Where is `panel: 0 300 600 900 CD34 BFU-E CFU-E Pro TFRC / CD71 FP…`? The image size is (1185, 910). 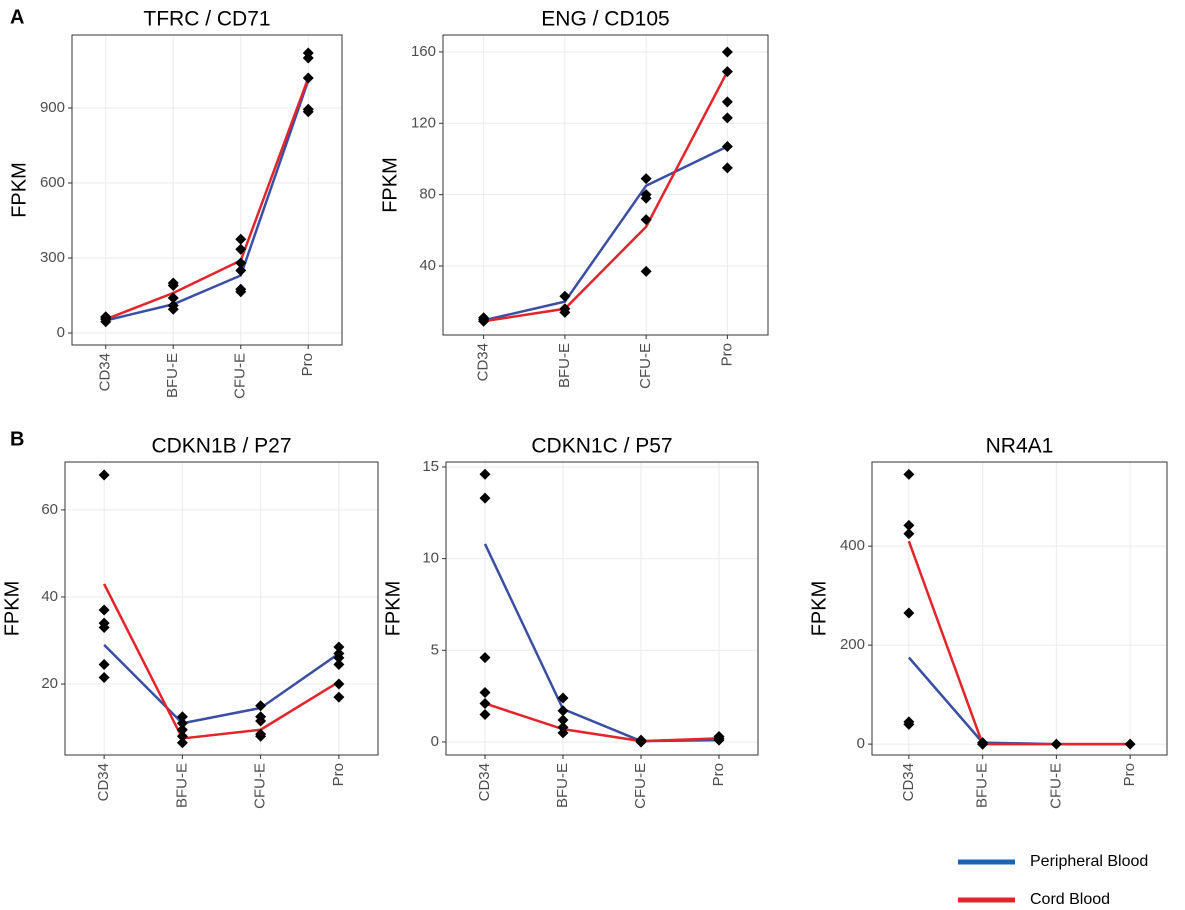
panel: 0 300 600 900 CD34 BFU-E CFU-E Pro TFRC / CD71 FP… is located at coordinates (175, 203).